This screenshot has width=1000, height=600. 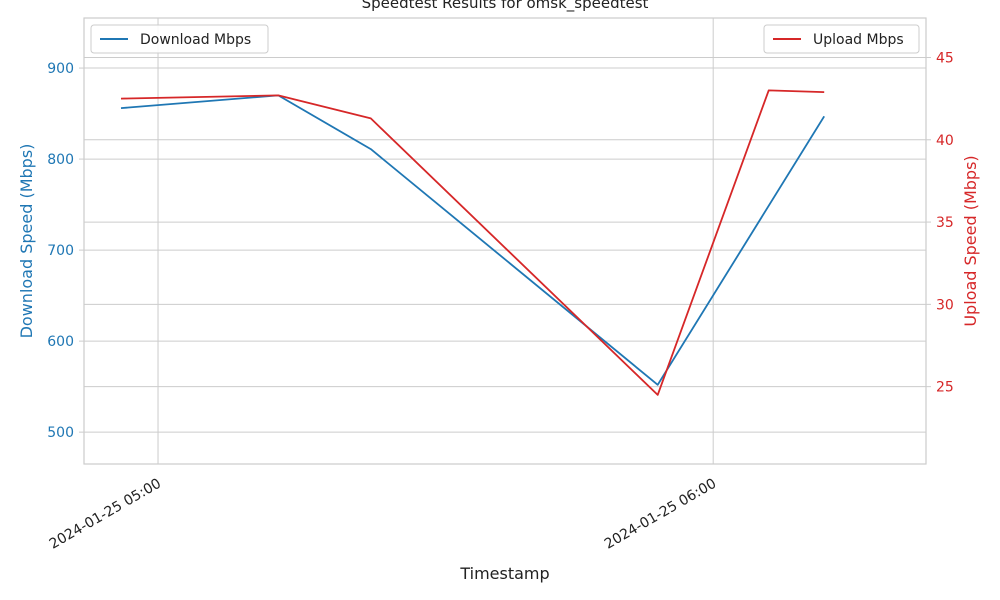 I want to click on legend-upload: Upload Mbps, so click(x=841, y=39).